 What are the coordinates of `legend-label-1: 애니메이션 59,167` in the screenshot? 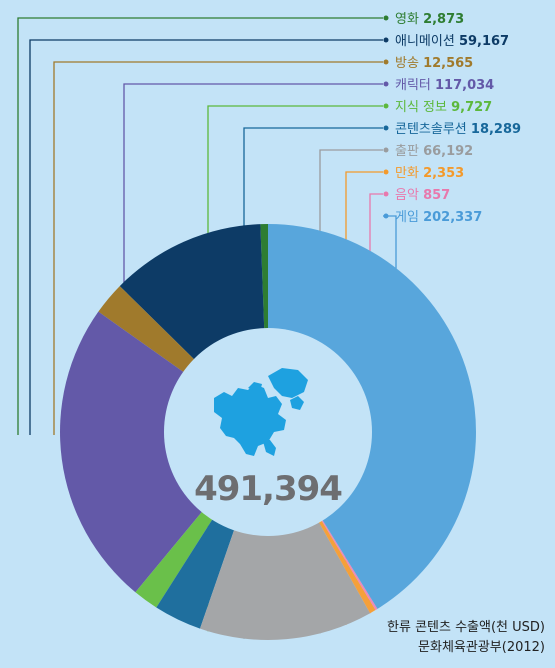 It's located at (452, 41).